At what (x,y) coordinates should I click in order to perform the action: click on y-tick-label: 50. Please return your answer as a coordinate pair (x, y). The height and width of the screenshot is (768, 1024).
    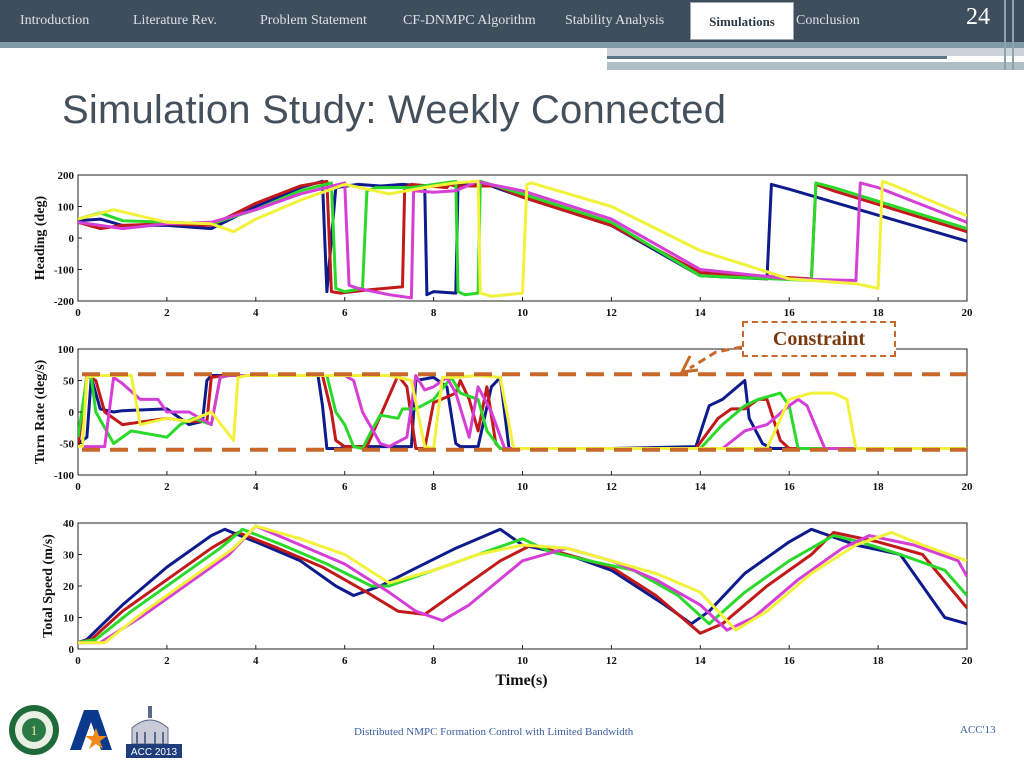
    Looking at the image, I should click on (69, 382).